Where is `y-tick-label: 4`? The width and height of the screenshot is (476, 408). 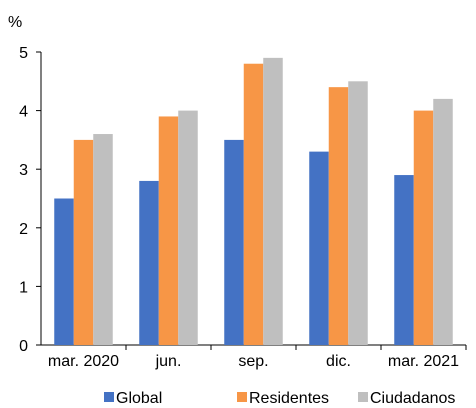
y-tick-label: 4 is located at coordinates (23, 112).